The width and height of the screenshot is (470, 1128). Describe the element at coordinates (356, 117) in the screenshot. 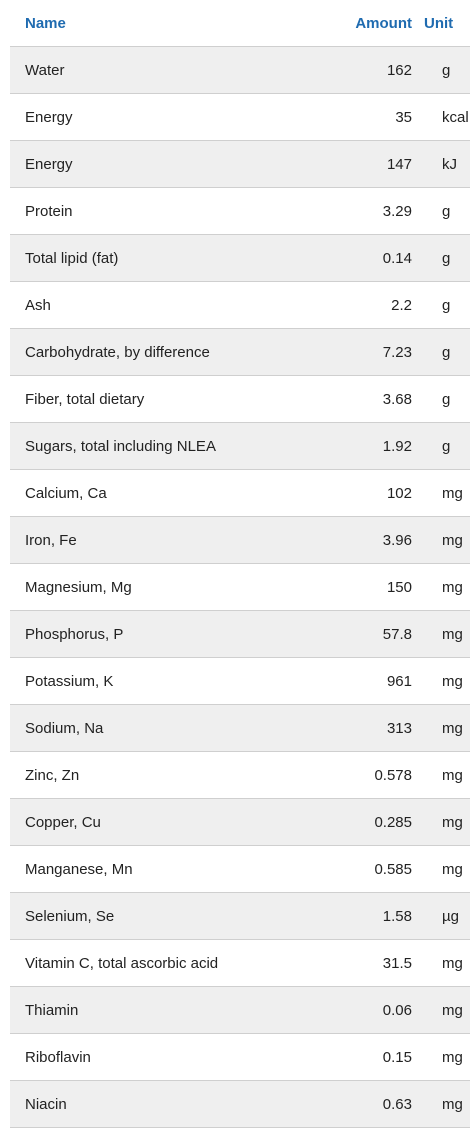

I see `nutrient-amount-cell: 35` at that location.